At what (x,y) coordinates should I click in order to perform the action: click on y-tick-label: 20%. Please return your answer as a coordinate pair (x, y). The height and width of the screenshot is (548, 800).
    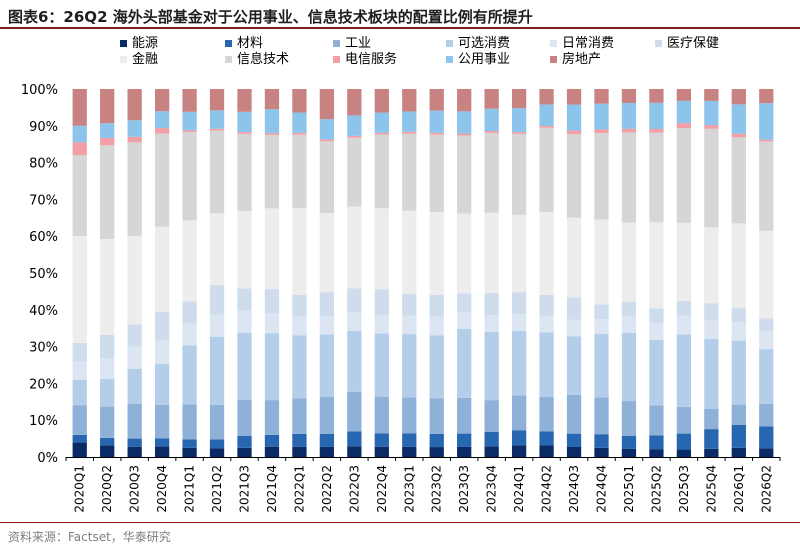
    Looking at the image, I should click on (43, 384).